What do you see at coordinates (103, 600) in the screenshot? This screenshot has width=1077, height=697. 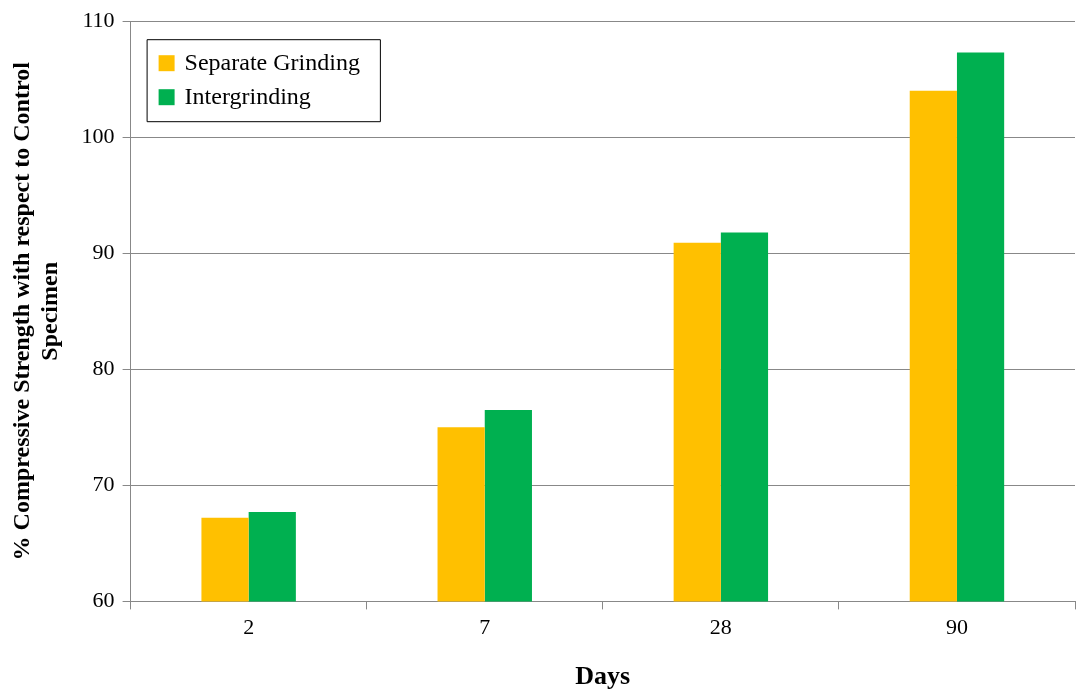 I see `y-tick-label: 60` at bounding box center [103, 600].